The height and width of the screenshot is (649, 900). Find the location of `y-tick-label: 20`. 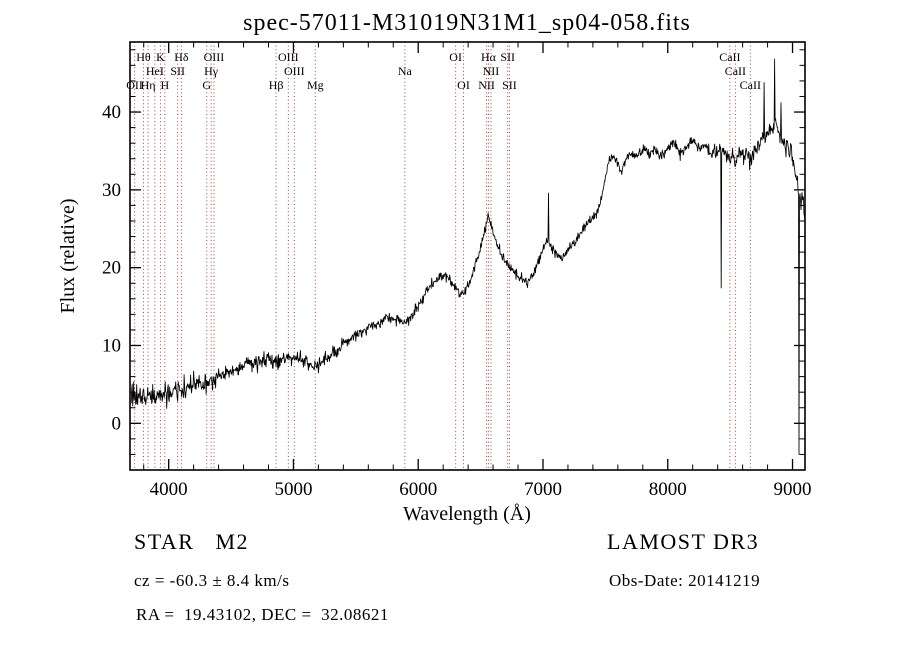

y-tick-label: 20 is located at coordinates (111, 268).